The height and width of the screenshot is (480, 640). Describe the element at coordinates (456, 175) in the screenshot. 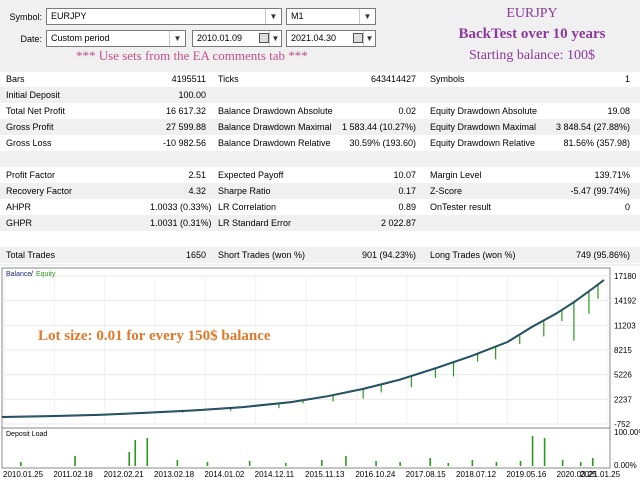

I see `stat-label: Margin Level` at that location.